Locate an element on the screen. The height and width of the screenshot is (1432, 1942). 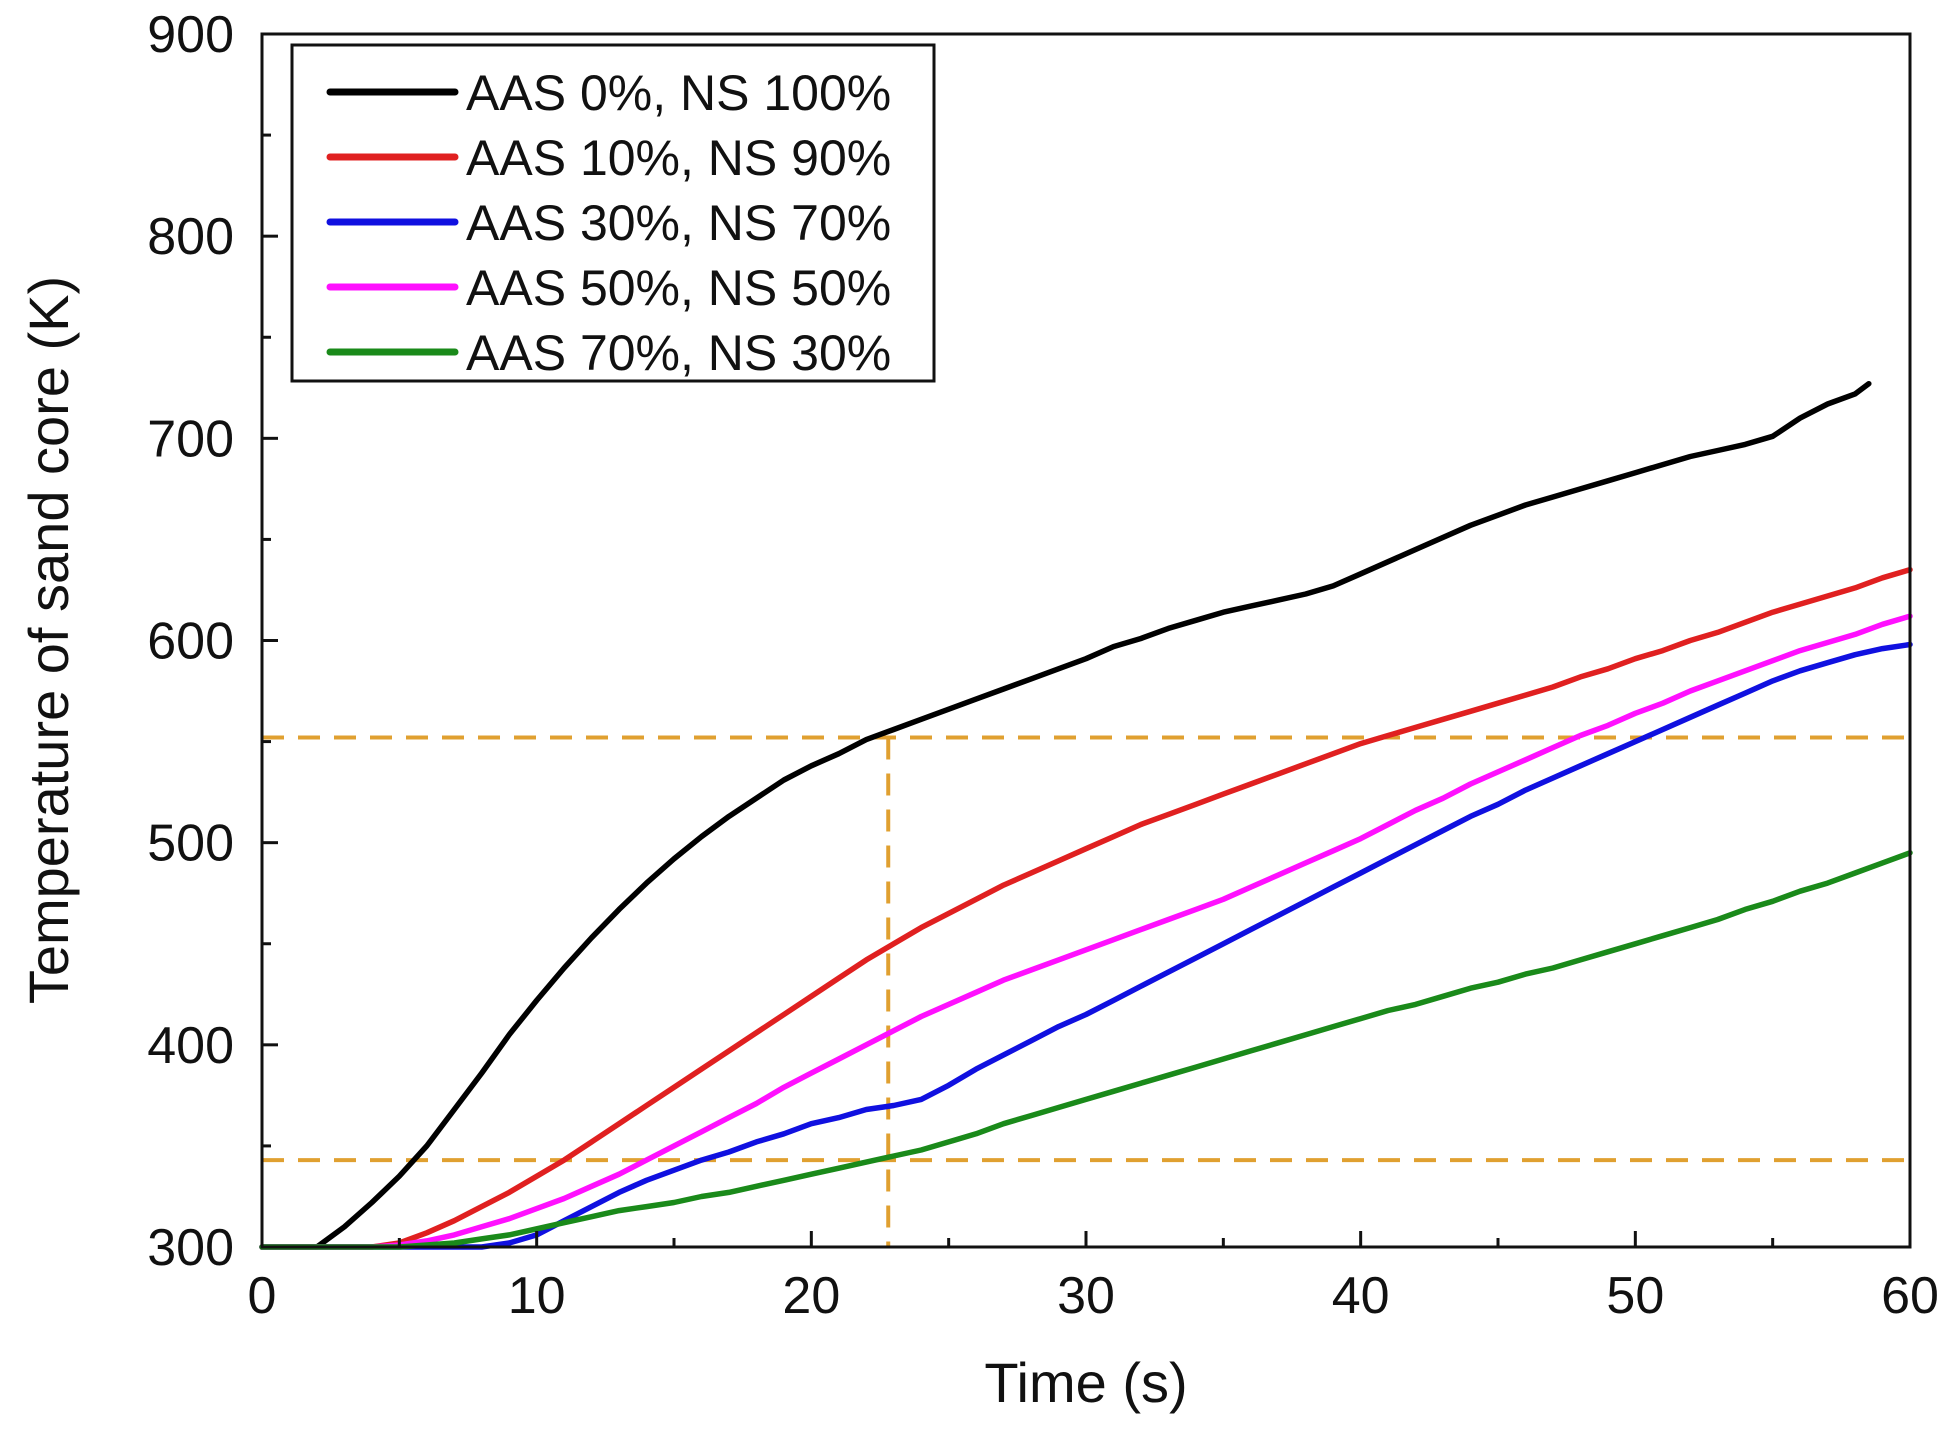
y-tick-label-2: 500 is located at coordinates (190, 844).